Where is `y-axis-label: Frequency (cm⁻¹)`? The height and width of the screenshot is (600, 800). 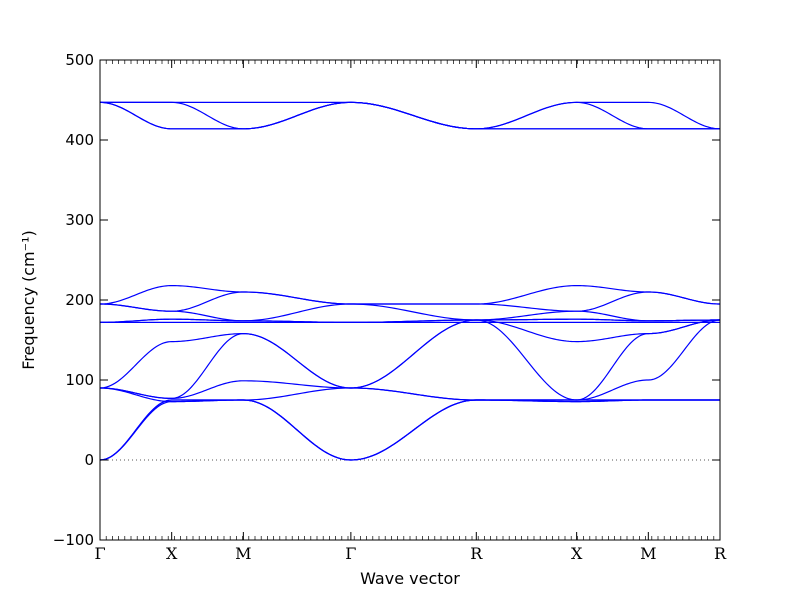
y-axis-label: Frequency (cm⁻¹) is located at coordinates (28, 299).